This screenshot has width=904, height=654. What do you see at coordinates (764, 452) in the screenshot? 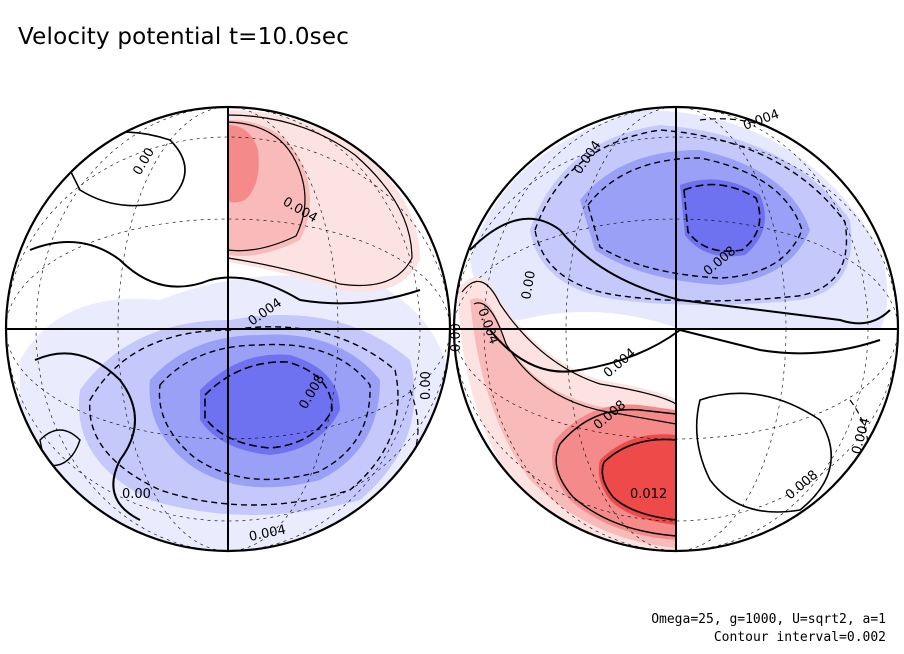
I see `right-east-contour` at bounding box center [764, 452].